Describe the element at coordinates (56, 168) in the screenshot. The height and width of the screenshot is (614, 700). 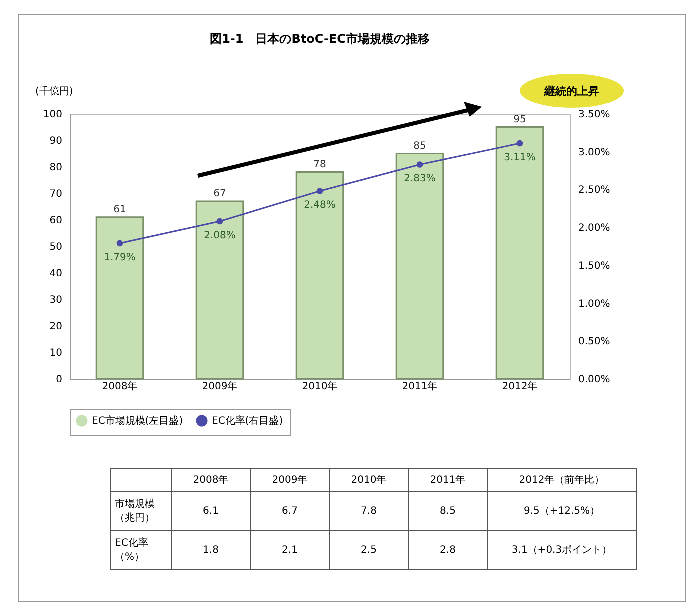
I see `y-tick-label: 80` at that location.